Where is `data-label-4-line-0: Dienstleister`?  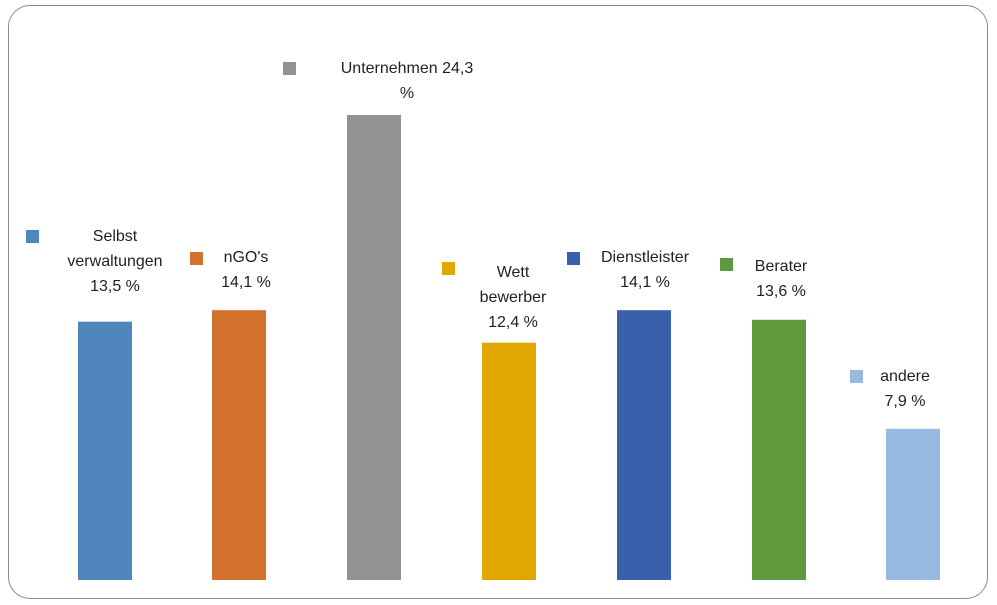 data-label-4-line-0: Dienstleister is located at coordinates (645, 257).